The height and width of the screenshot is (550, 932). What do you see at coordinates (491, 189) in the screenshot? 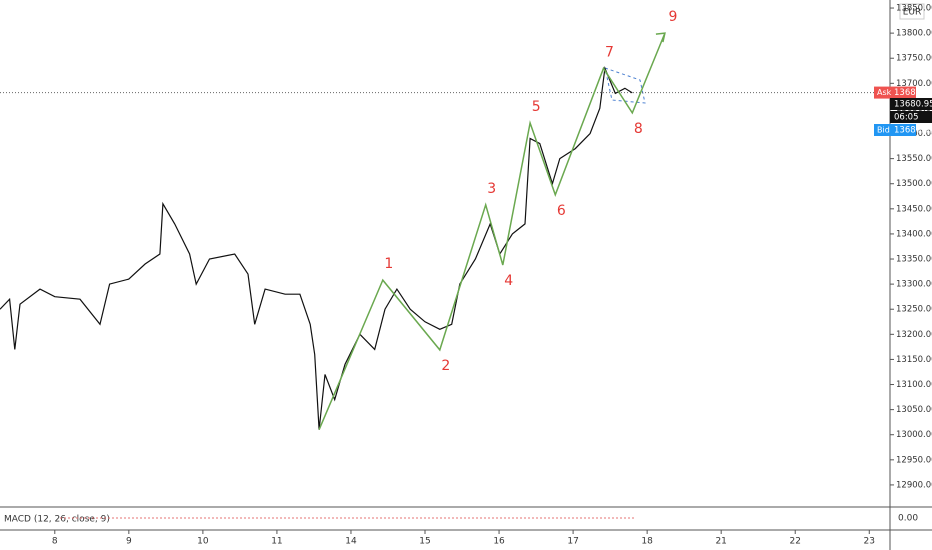
I see `wave-label: 3` at bounding box center [491, 189].